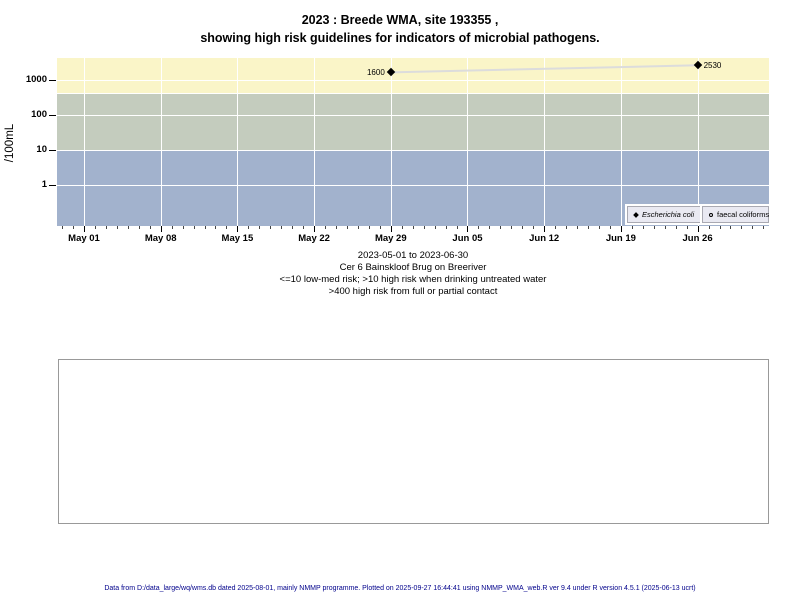 The width and height of the screenshot is (800, 600). I want to click on x-tick-label: Jun 26, so click(697, 238).